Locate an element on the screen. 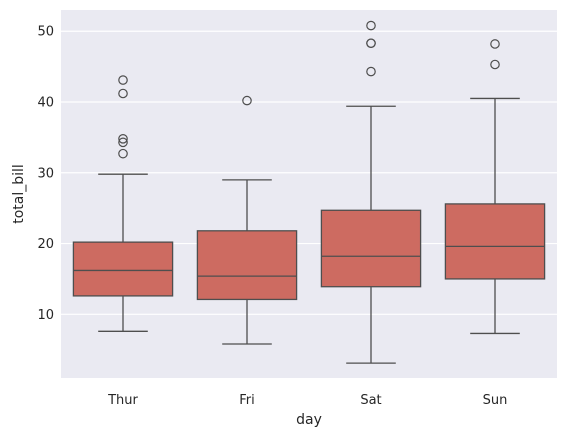  y-tick-label-30: 30 is located at coordinates (45, 173).